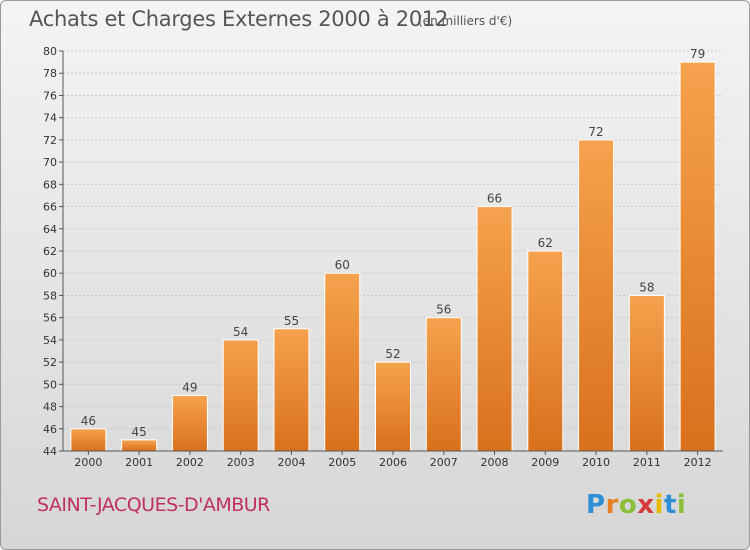 This screenshot has height=550, width=750. What do you see at coordinates (50, 140) in the screenshot?
I see `y-tick-label: 72` at bounding box center [50, 140].